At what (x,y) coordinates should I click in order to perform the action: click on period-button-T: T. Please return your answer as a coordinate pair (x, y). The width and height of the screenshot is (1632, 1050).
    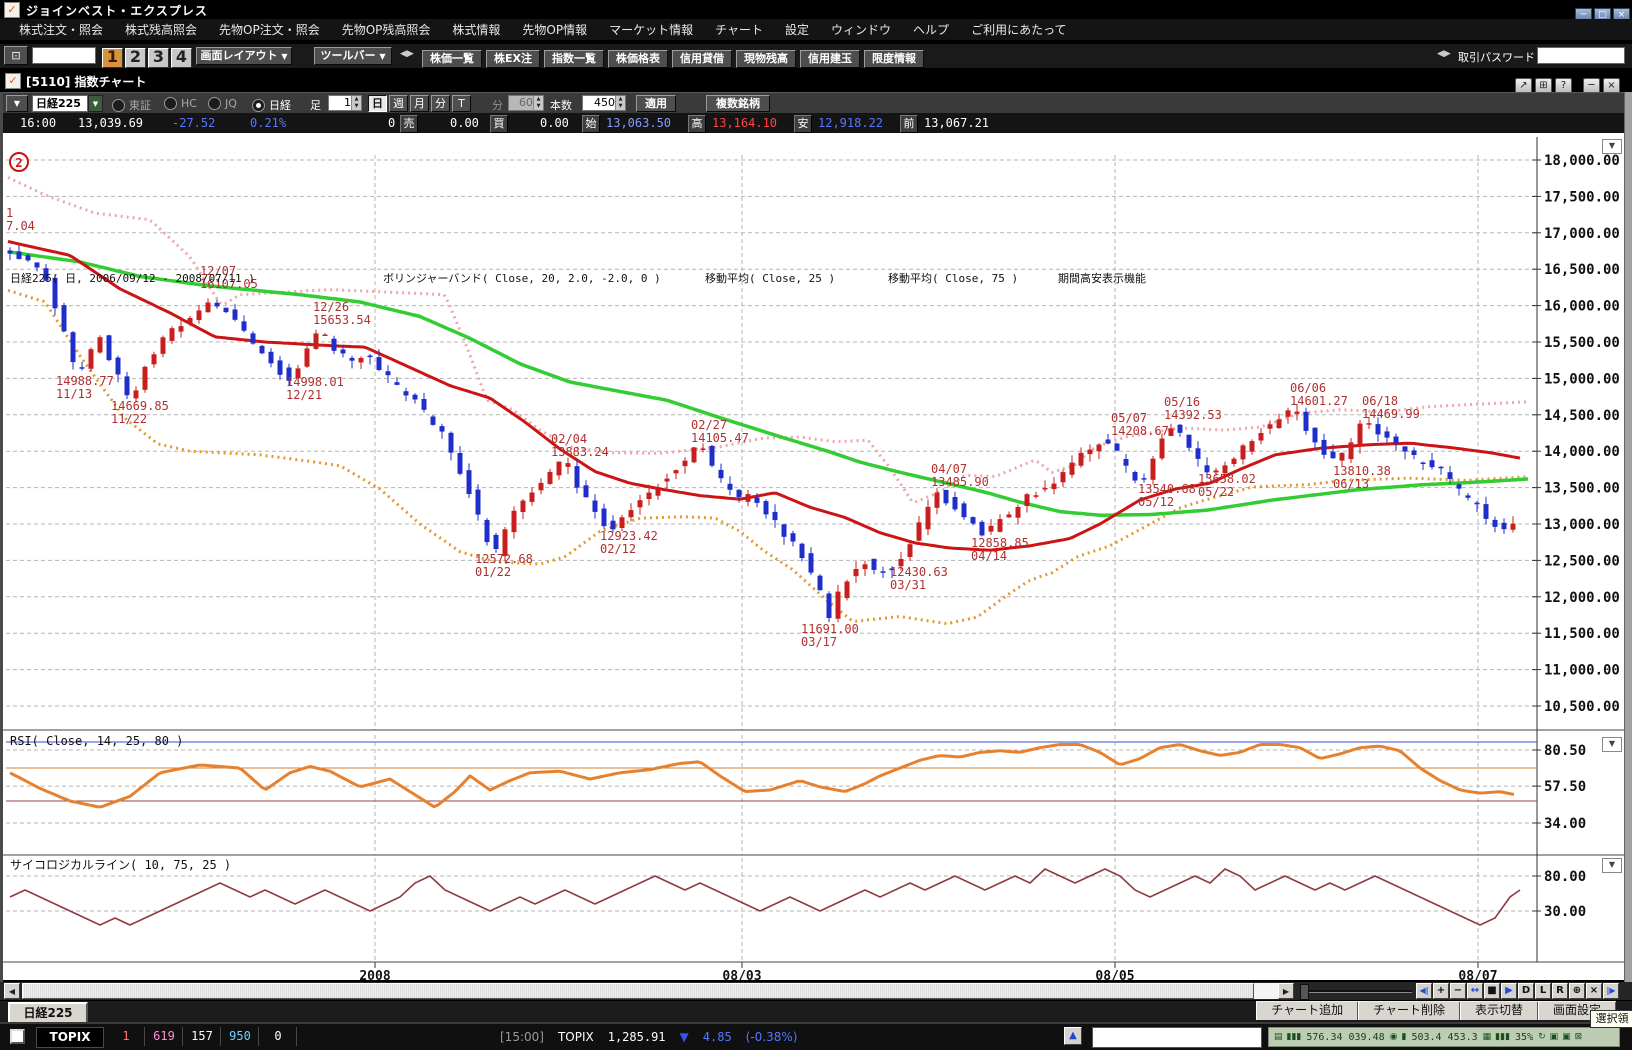
    Looking at the image, I should click on (461, 103).